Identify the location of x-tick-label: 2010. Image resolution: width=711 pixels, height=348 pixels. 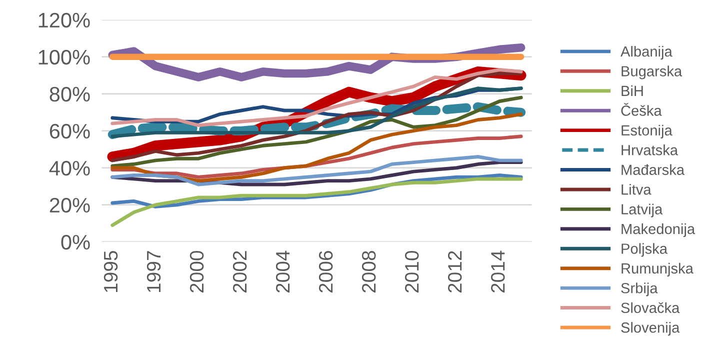
(411, 271).